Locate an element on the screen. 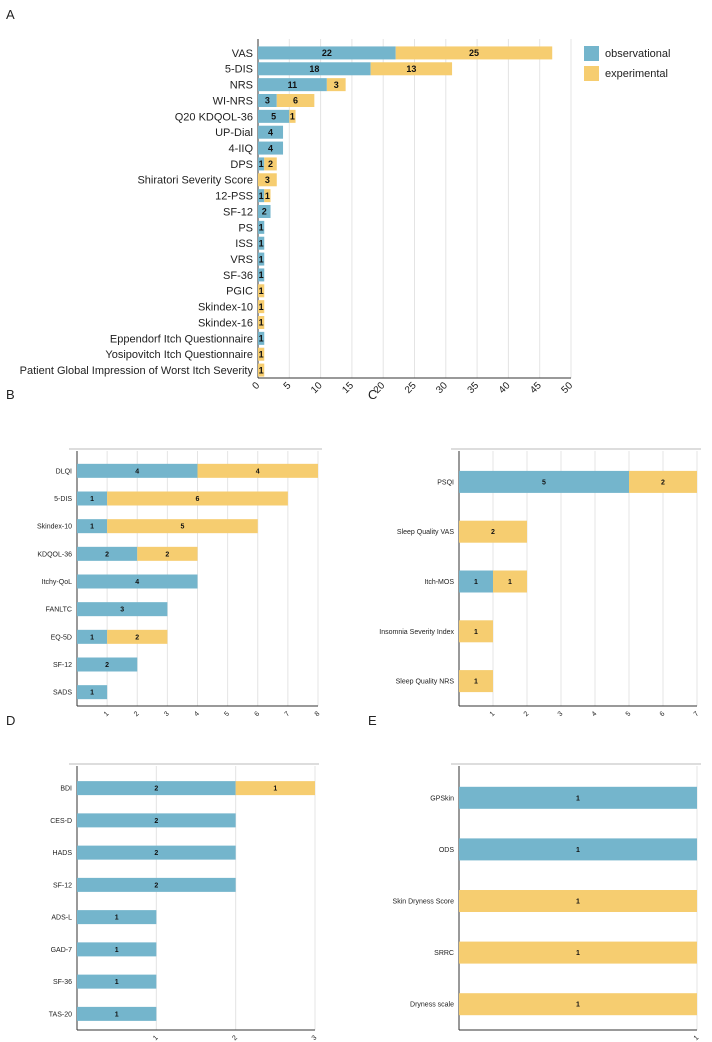  data-label-a-up-dial-observational: 4 is located at coordinates (270, 132).